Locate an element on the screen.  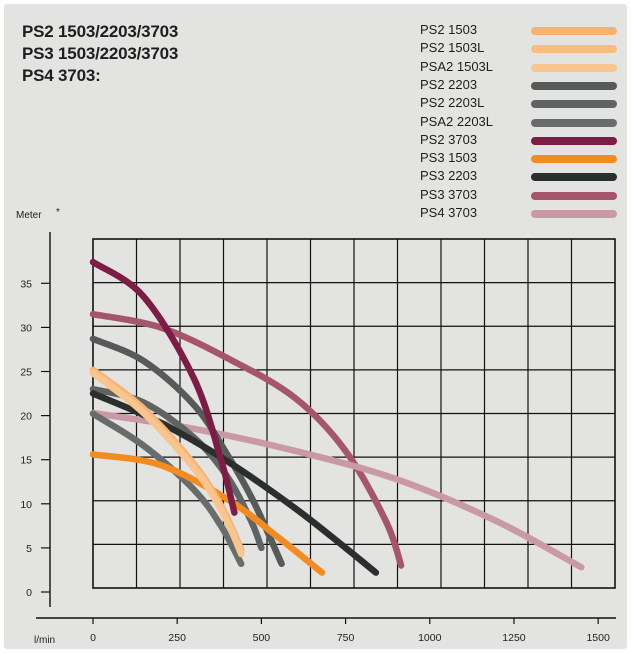
legend-label: PSA2 1503L is located at coordinates (457, 66).